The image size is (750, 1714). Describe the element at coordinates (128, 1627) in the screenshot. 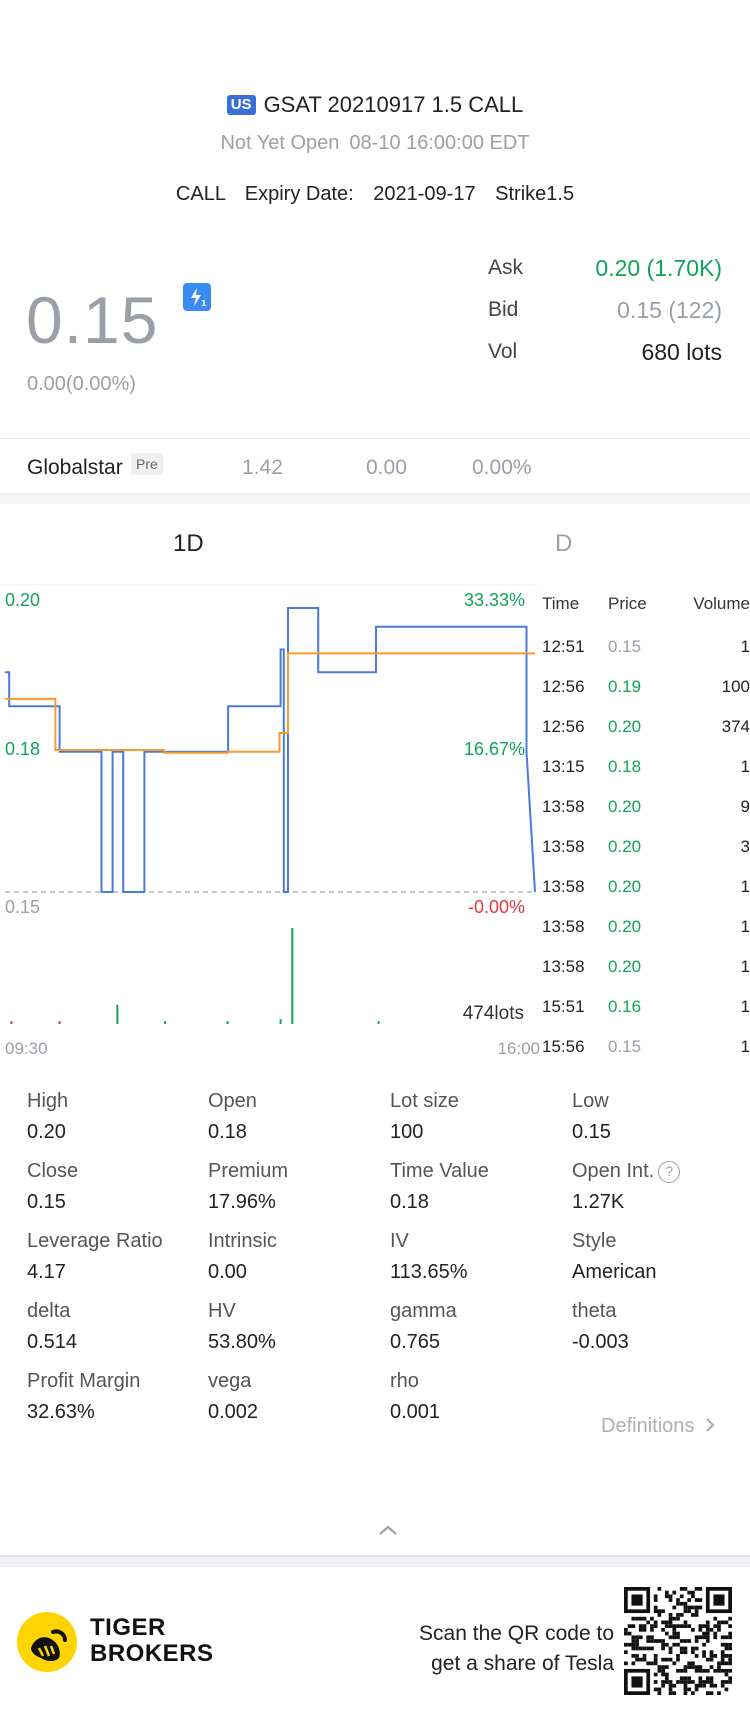

I see `brand-line-1: TIGER` at that location.